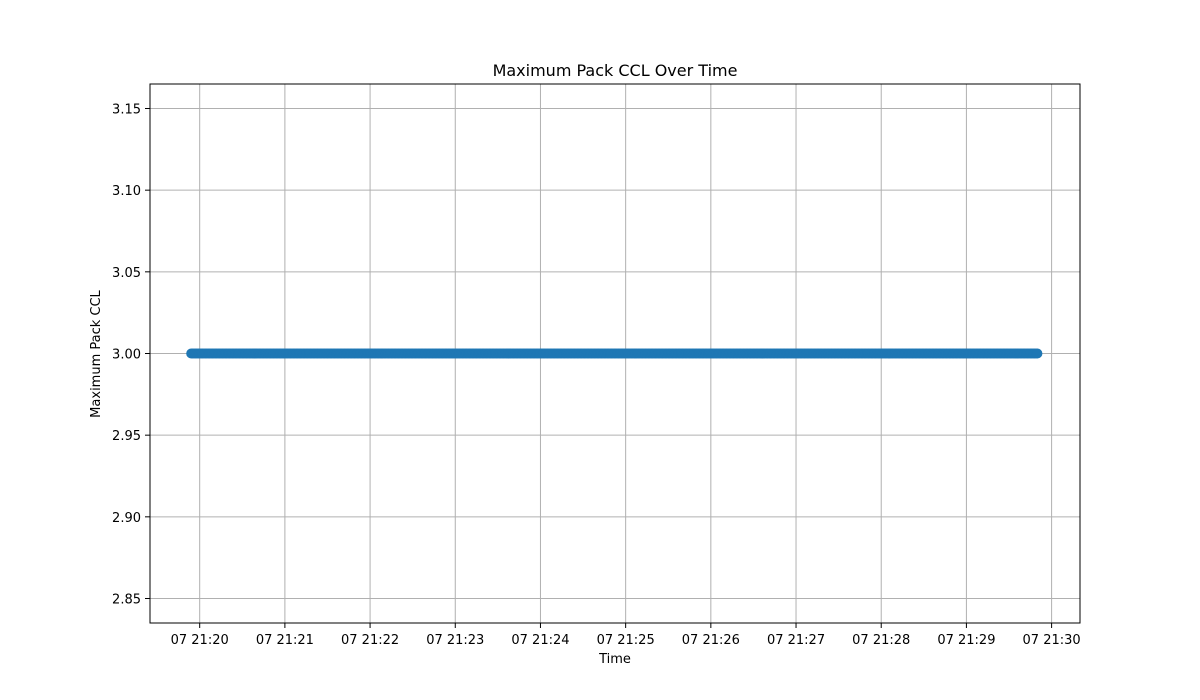 The width and height of the screenshot is (1200, 700). Describe the element at coordinates (1037, 353) in the screenshot. I see `data-point` at that location.